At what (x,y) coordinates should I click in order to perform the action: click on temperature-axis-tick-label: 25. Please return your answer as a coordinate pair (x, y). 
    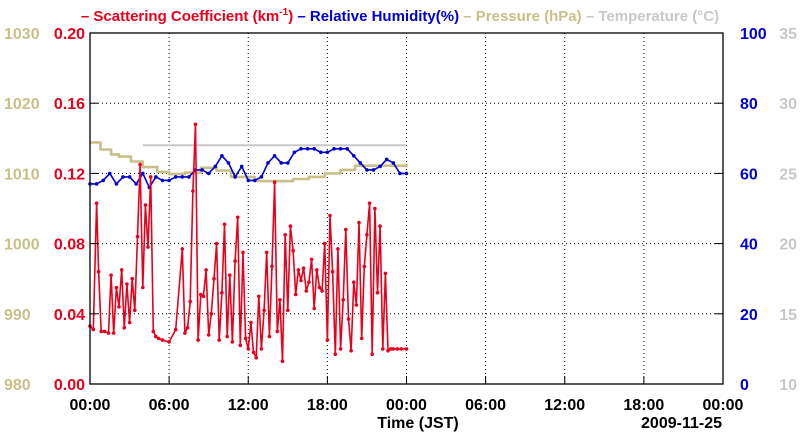
    Looking at the image, I should click on (788, 174).